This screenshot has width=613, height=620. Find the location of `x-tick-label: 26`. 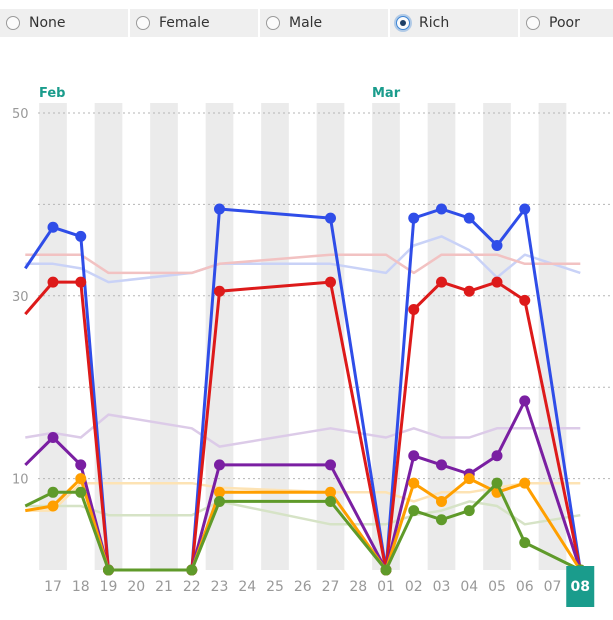

x-tick-label: 26 is located at coordinates (303, 587).